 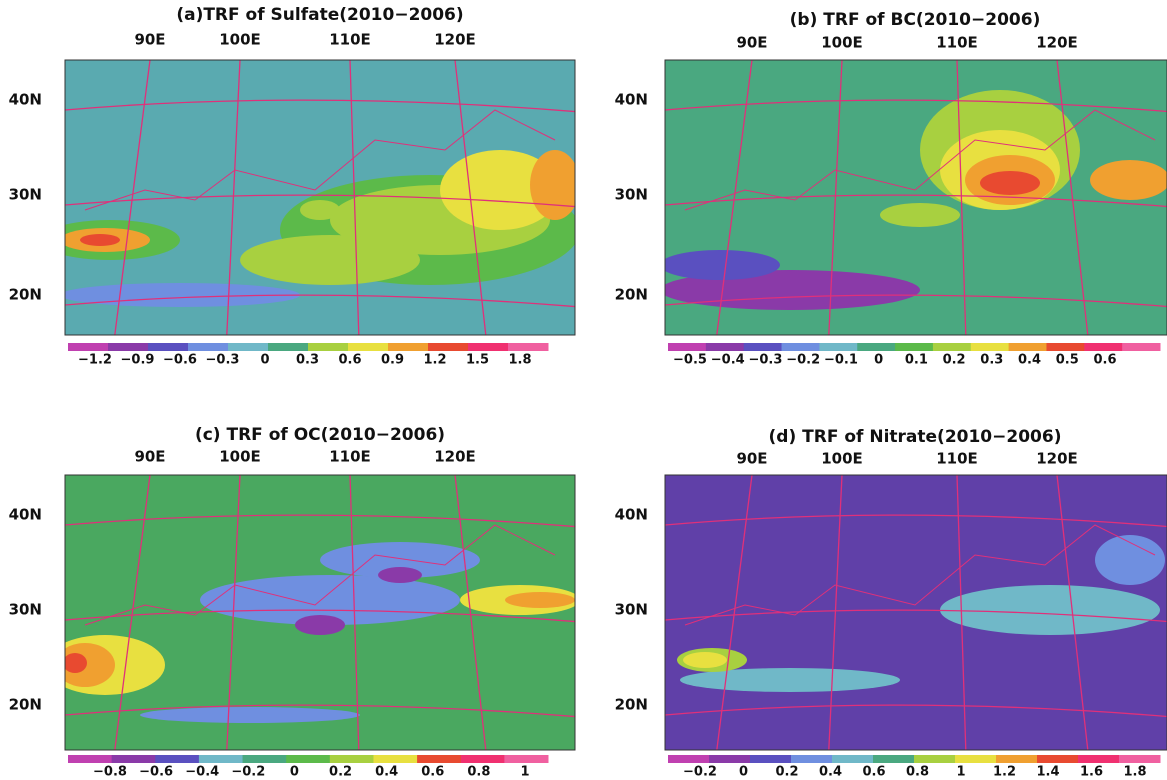 I want to click on colorbar-label: −0.9, so click(x=138, y=360).